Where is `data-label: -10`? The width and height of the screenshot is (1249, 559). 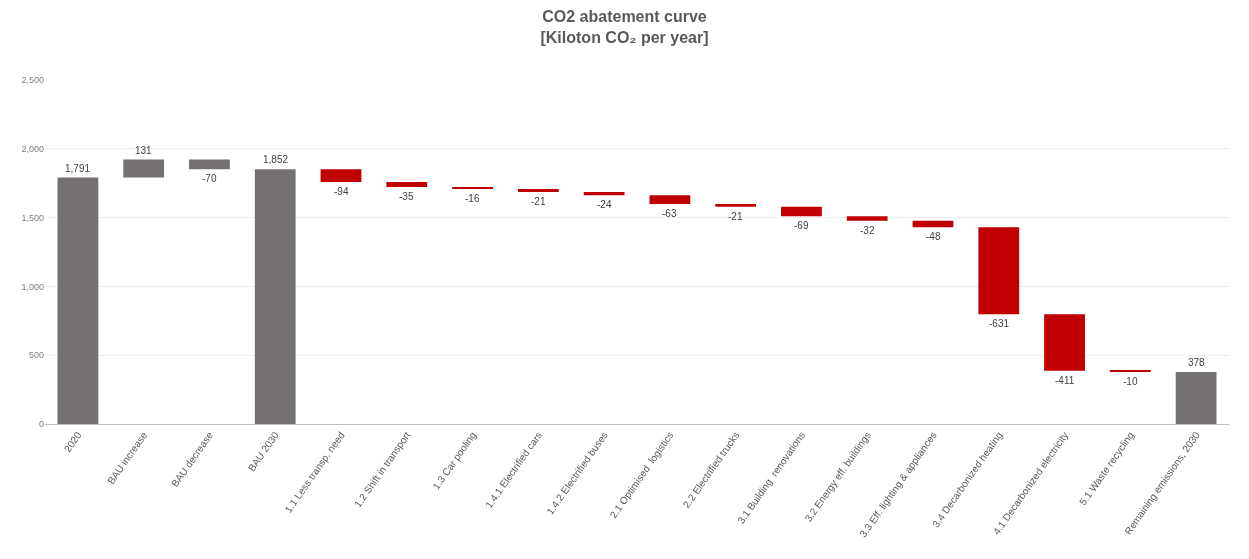
data-label: -10 is located at coordinates (1130, 381).